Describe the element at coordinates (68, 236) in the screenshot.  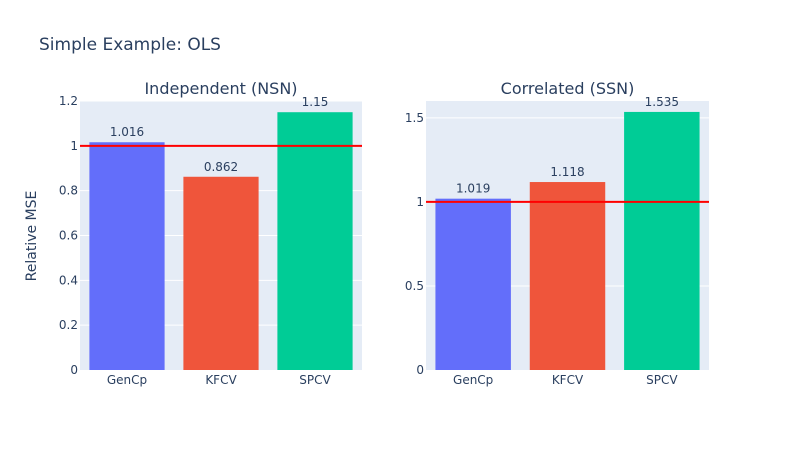
I see `y-tick-label: 0.6` at that location.